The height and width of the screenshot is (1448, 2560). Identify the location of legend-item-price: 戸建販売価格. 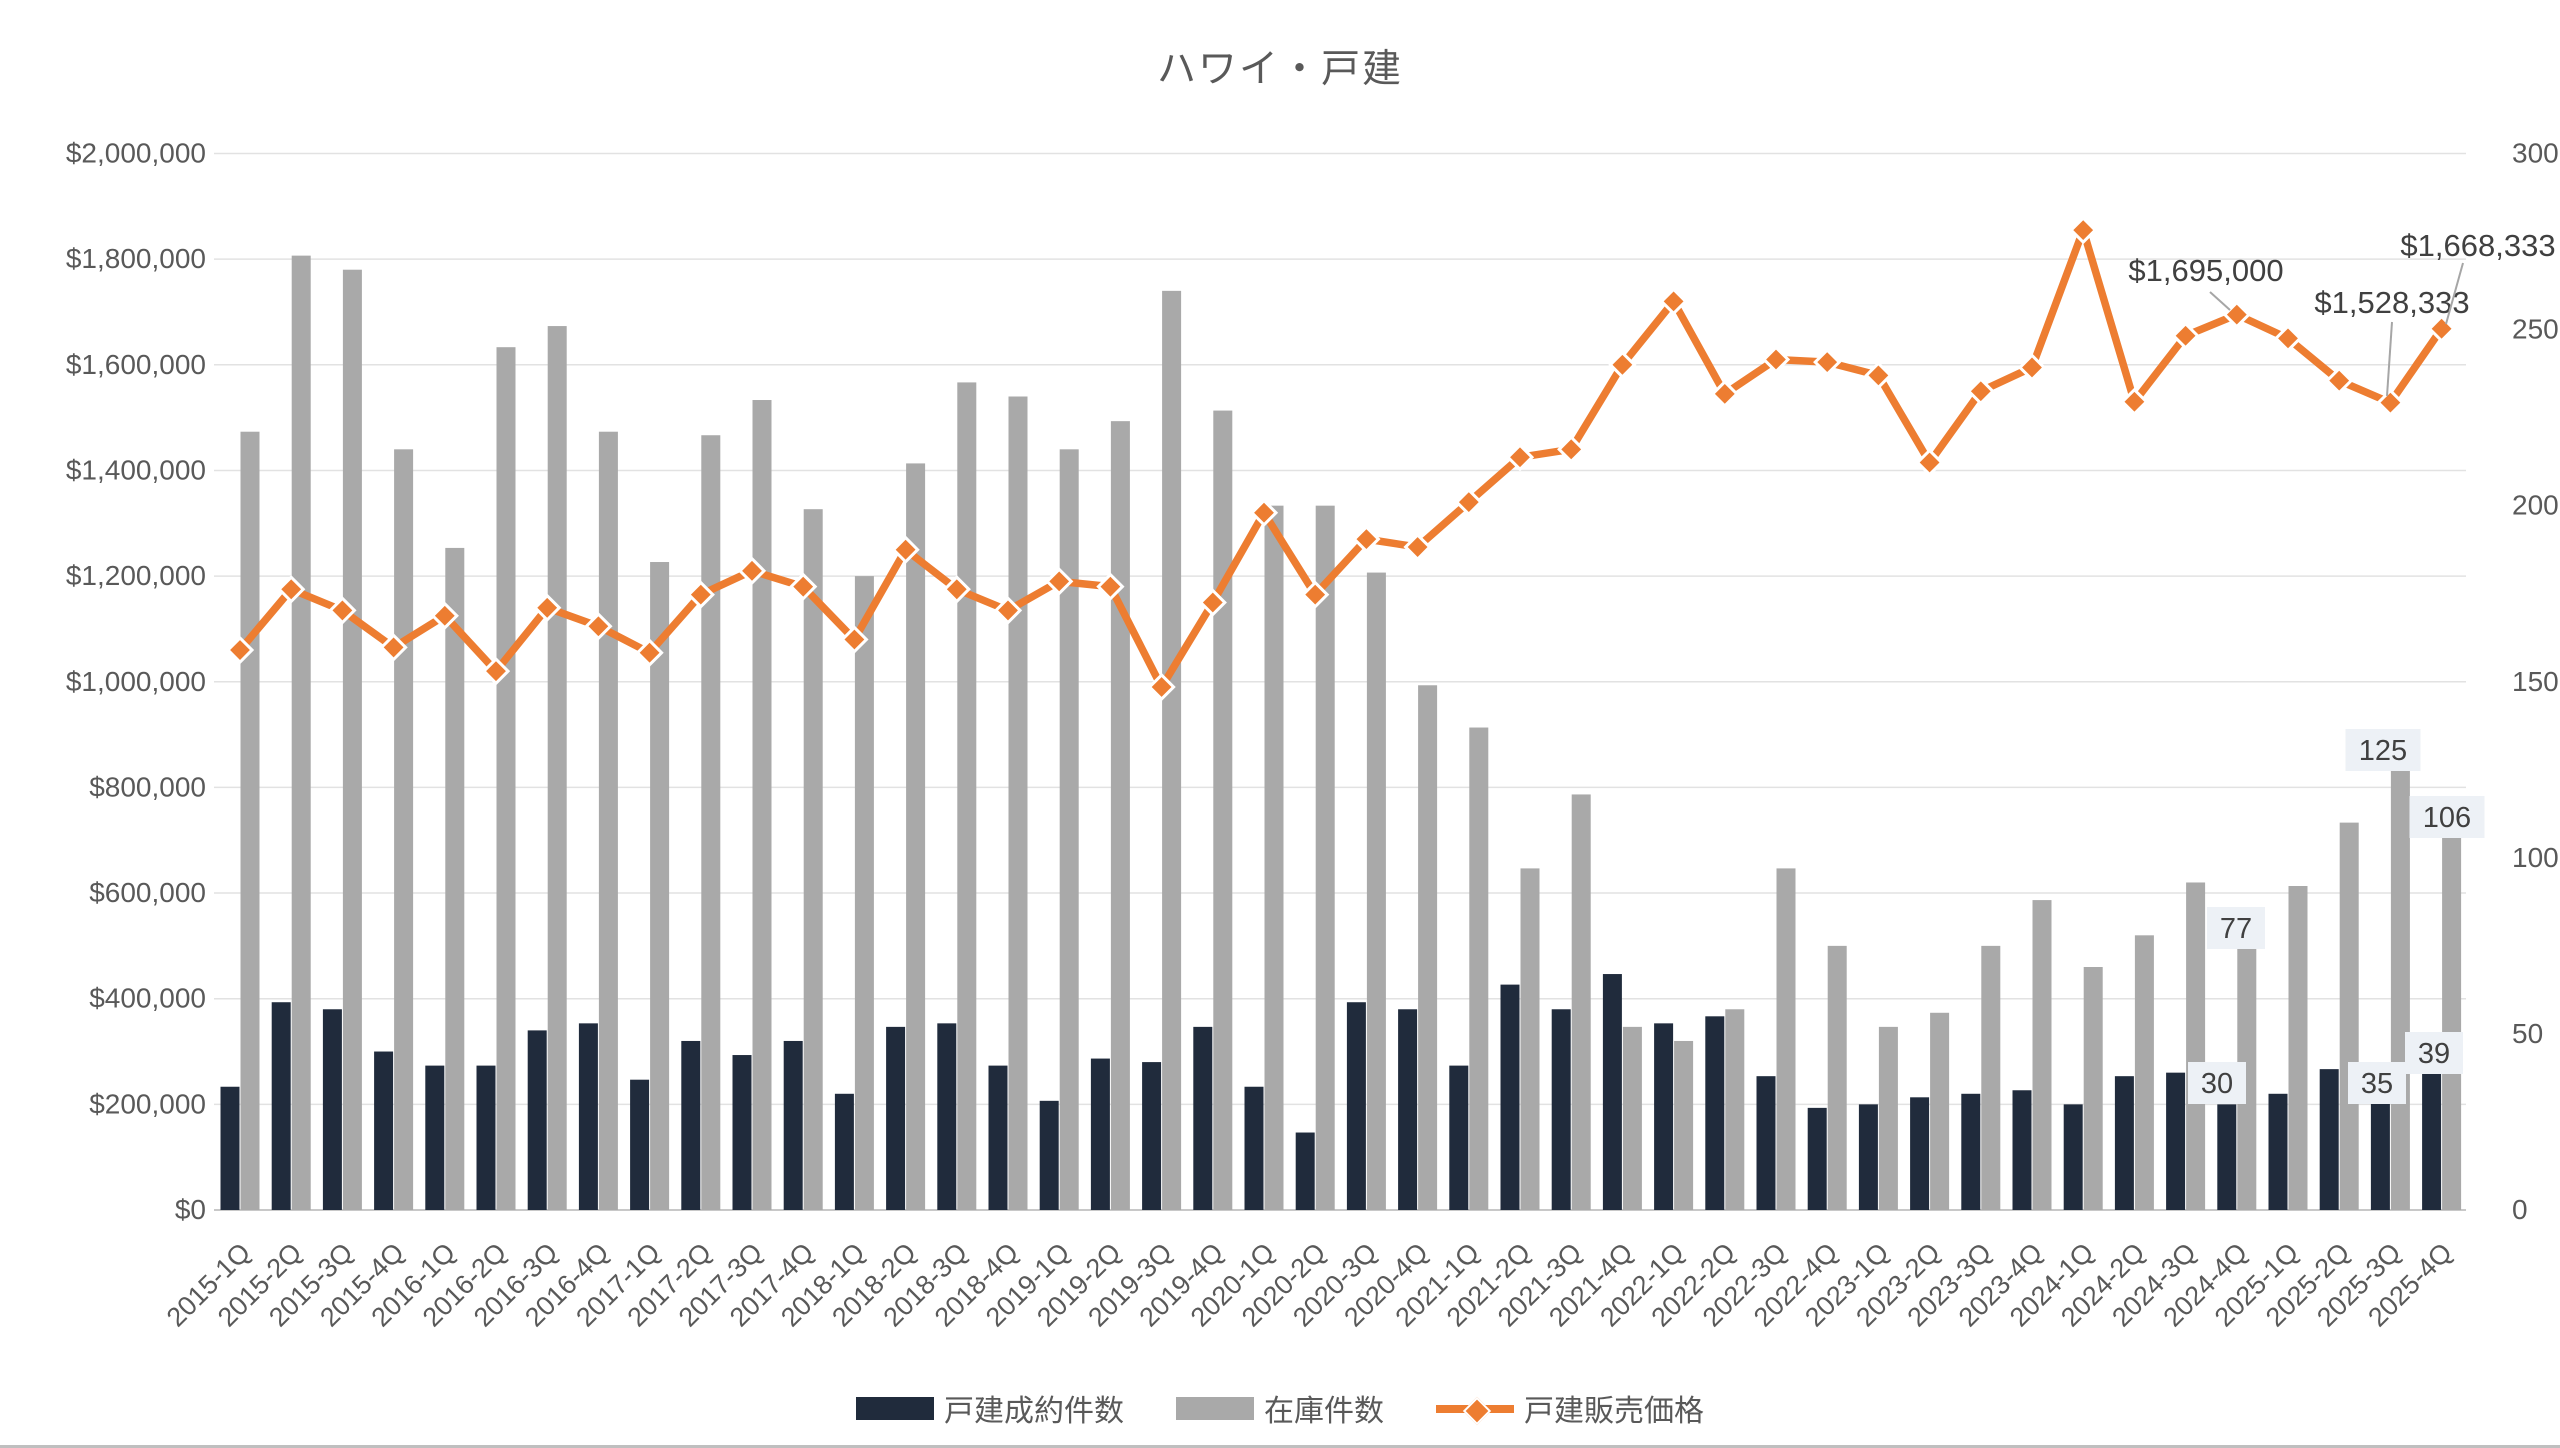
(1570, 1408).